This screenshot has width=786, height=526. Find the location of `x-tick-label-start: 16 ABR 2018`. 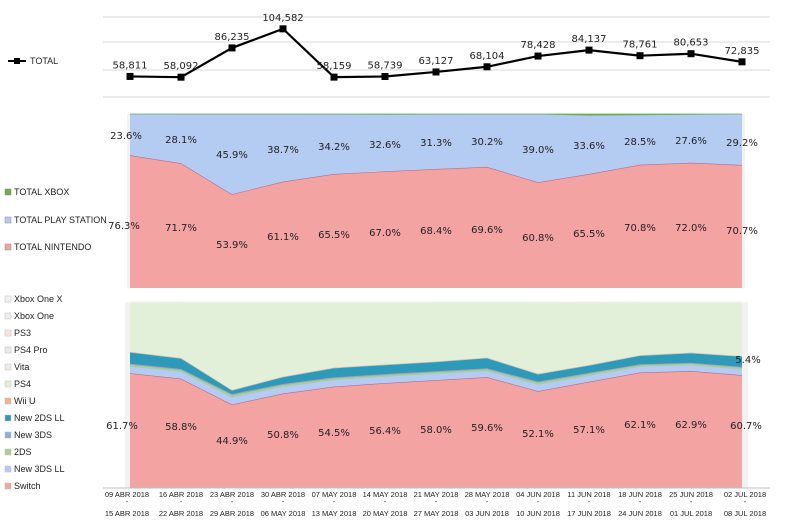

x-tick-label-start: 16 ABR 2018 is located at coordinates (181, 494).